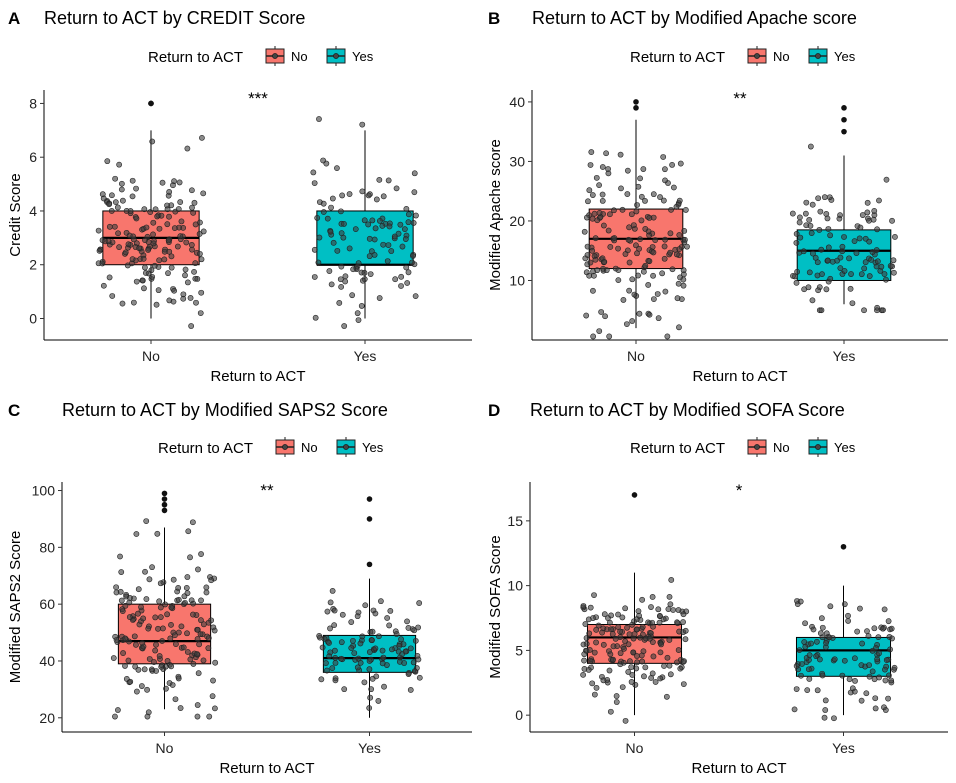  What do you see at coordinates (363, 56) in the screenshot?
I see `legend-label-yes: Yes` at bounding box center [363, 56].